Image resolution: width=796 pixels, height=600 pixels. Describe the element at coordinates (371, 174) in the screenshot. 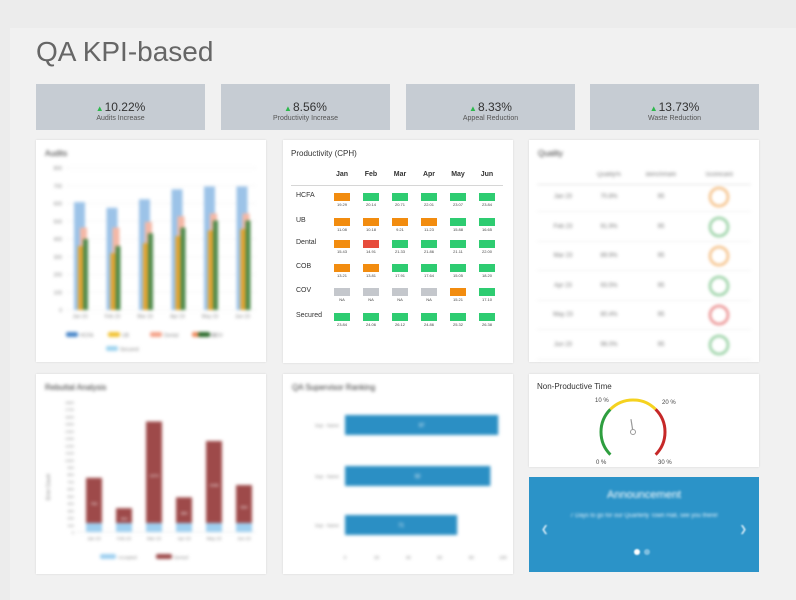

I see `month-header: Feb` at that location.